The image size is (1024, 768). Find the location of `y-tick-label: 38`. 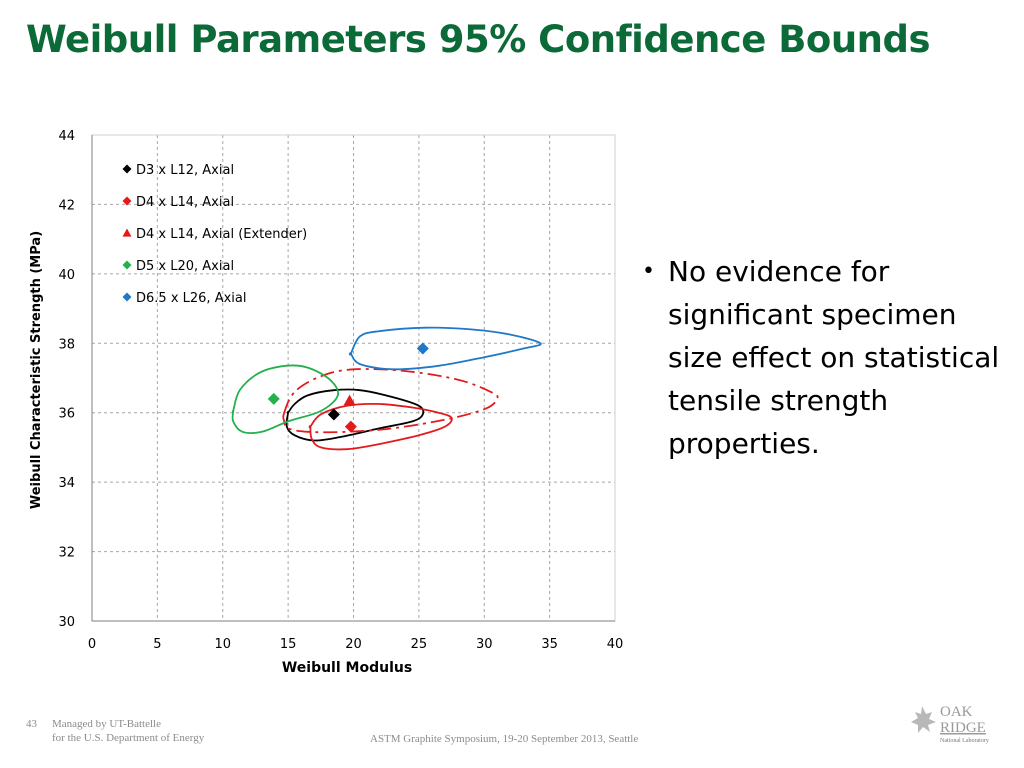

y-tick-label: 38 is located at coordinates (66, 344).